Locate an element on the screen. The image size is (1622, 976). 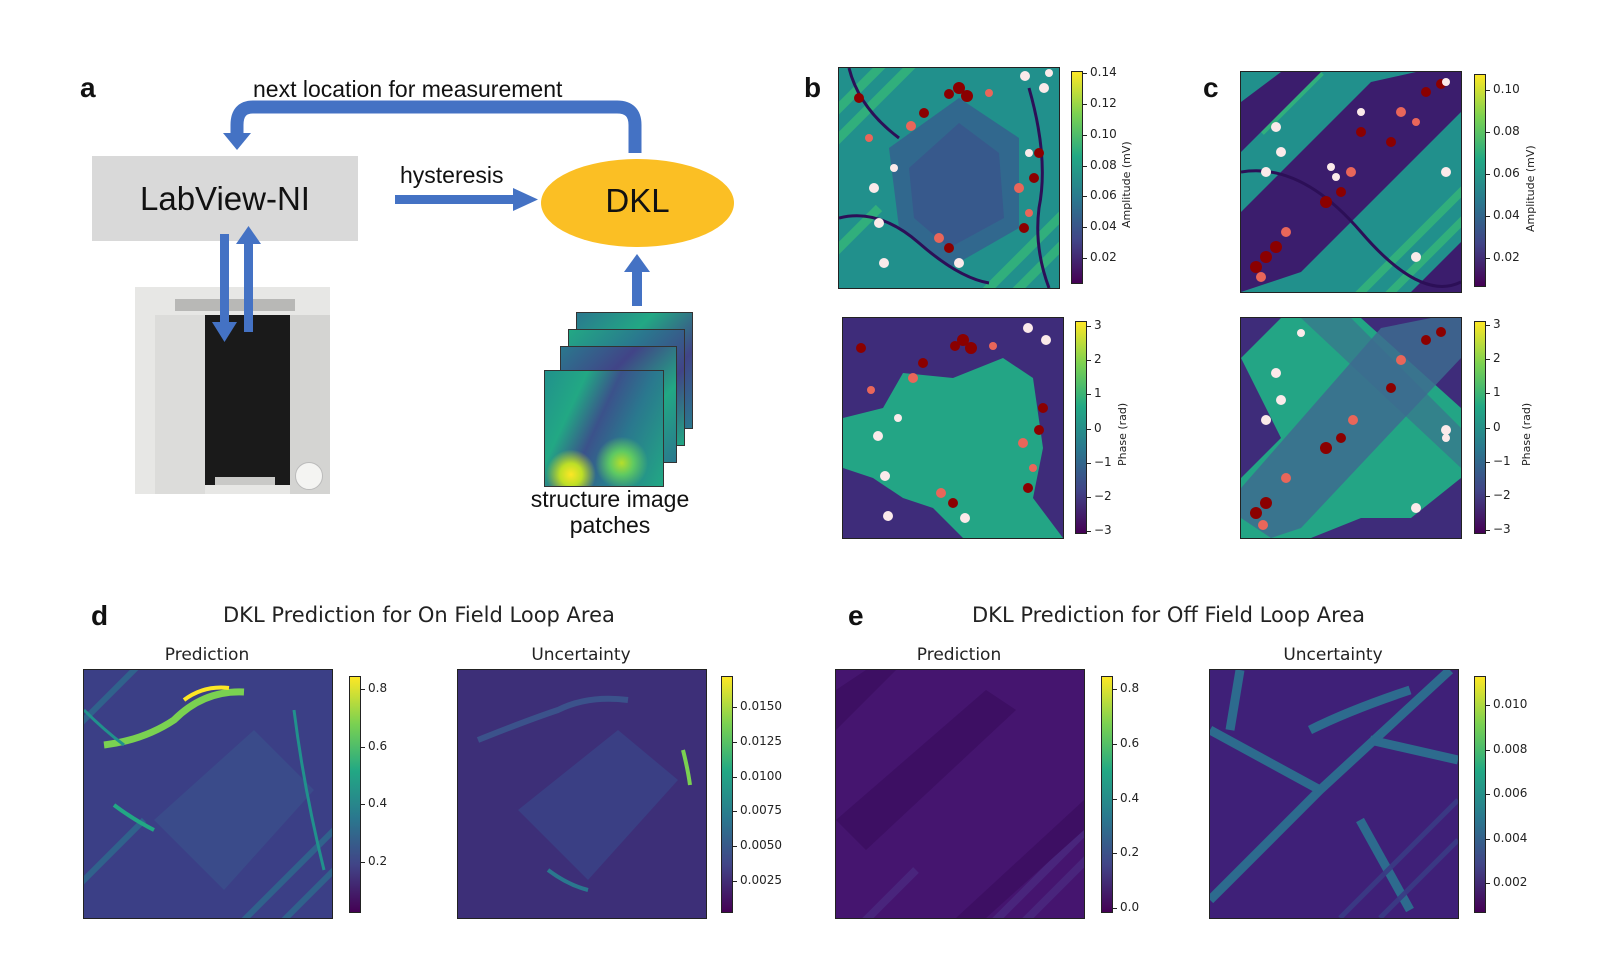
panel-letter-c: c is located at coordinates (1211, 87).